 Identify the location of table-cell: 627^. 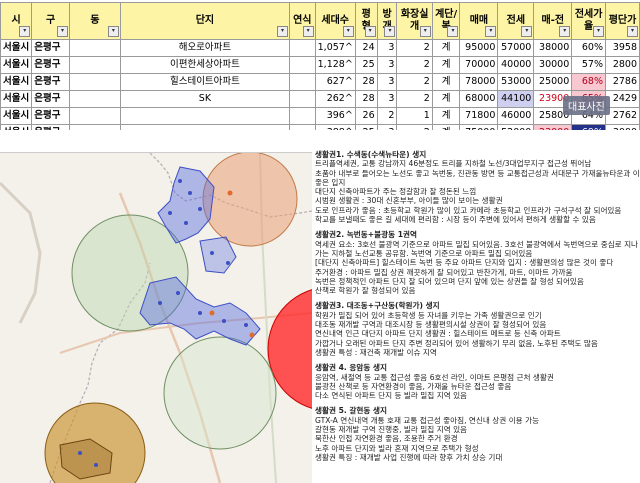
(335, 82).